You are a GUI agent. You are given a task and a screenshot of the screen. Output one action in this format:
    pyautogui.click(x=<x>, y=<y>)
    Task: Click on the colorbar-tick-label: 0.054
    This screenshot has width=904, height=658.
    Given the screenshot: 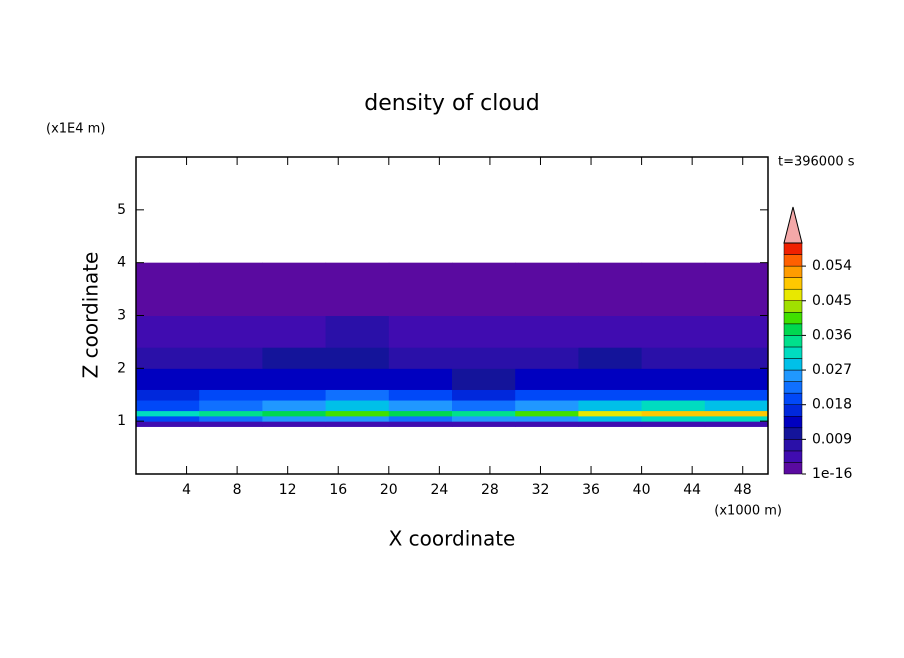 What is the action you would take?
    pyautogui.click(x=832, y=266)
    